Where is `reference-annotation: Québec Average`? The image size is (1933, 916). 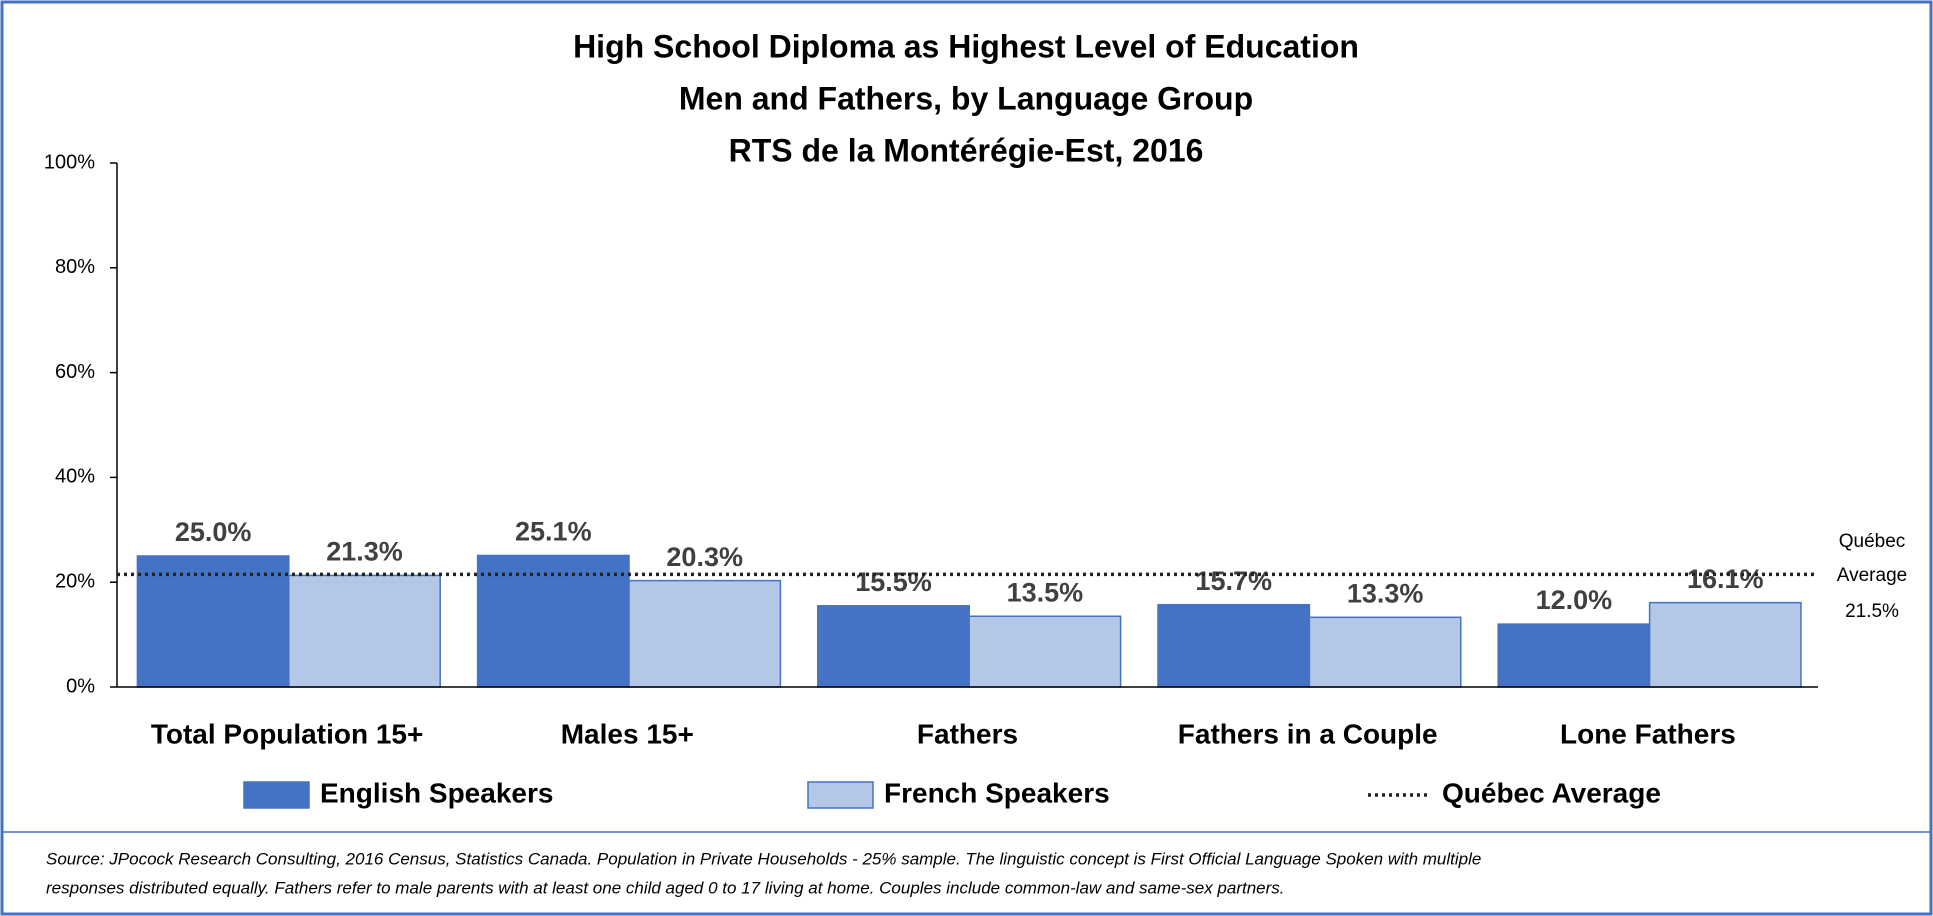 reference-annotation: Québec Average is located at coordinates (1872, 558).